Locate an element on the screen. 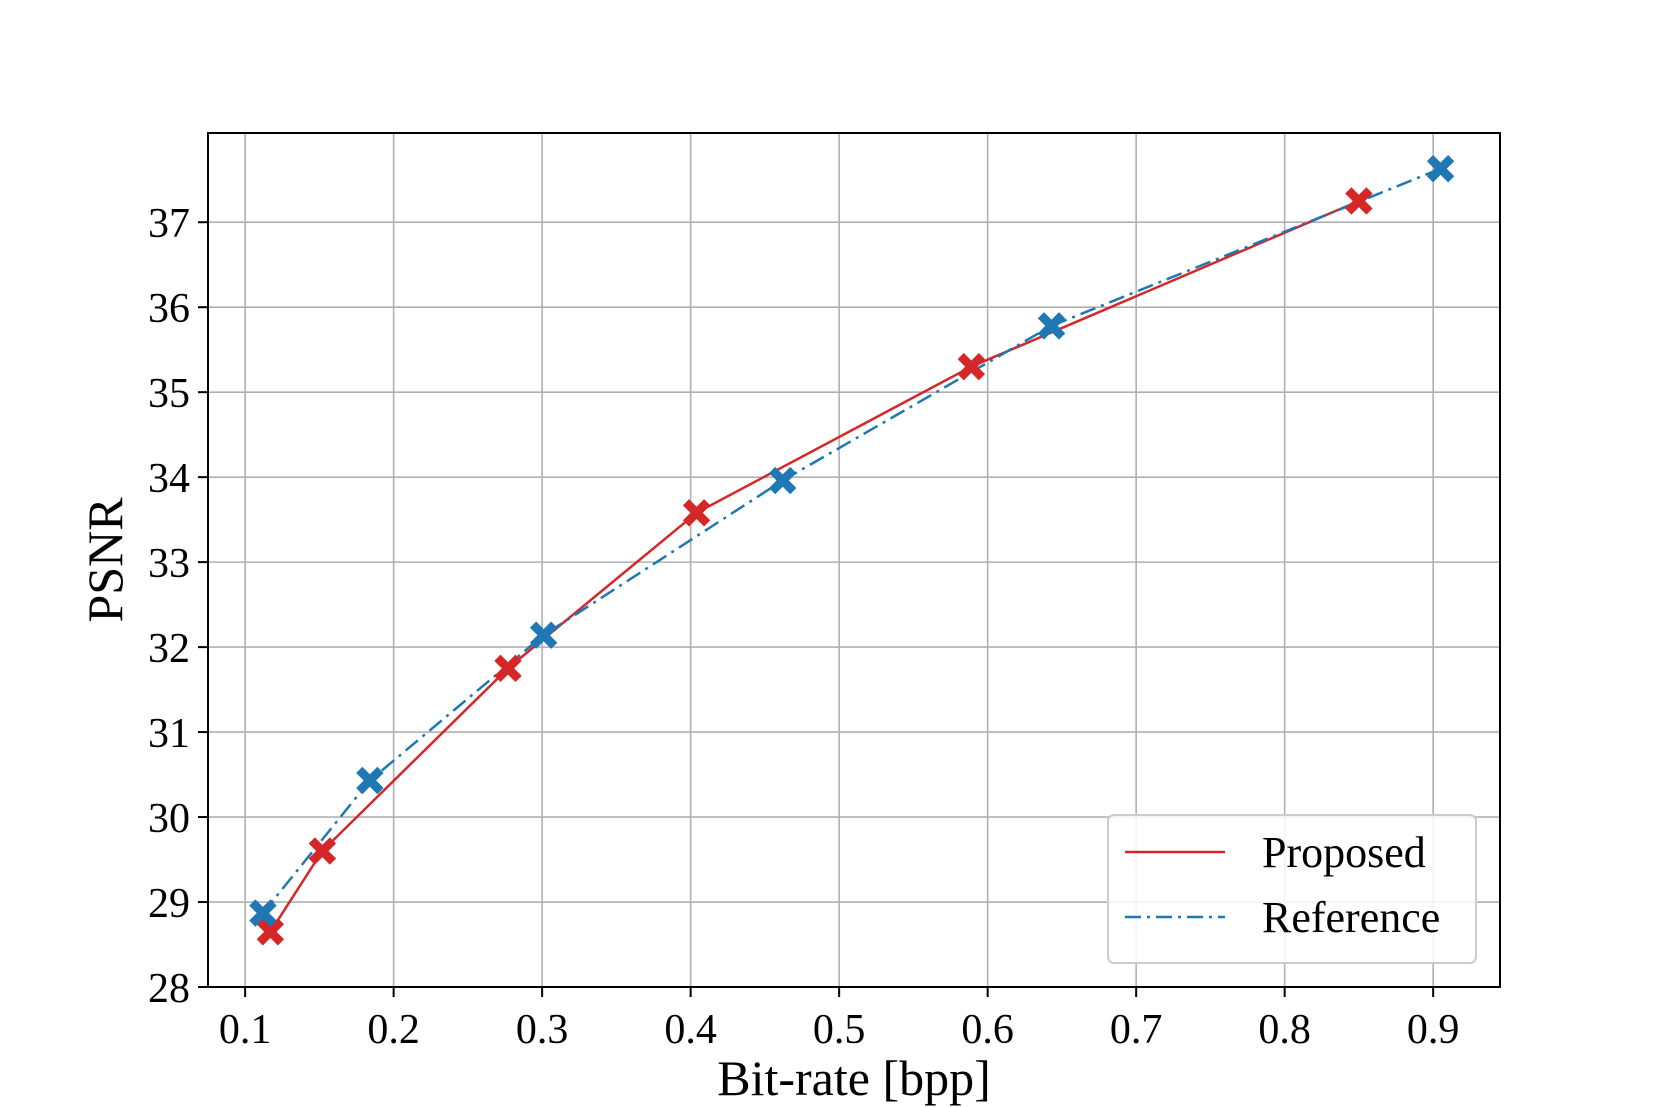  x-tick-label: 0.4 is located at coordinates (690, 1030).